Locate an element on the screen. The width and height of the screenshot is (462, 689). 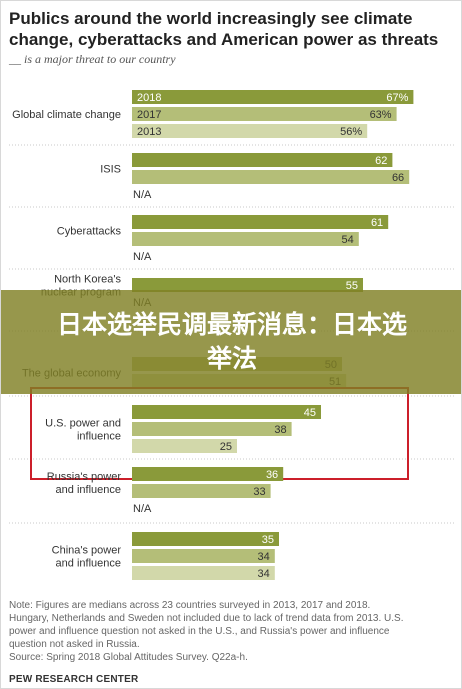
legend-year-label: 2017 is located at coordinates (149, 115).